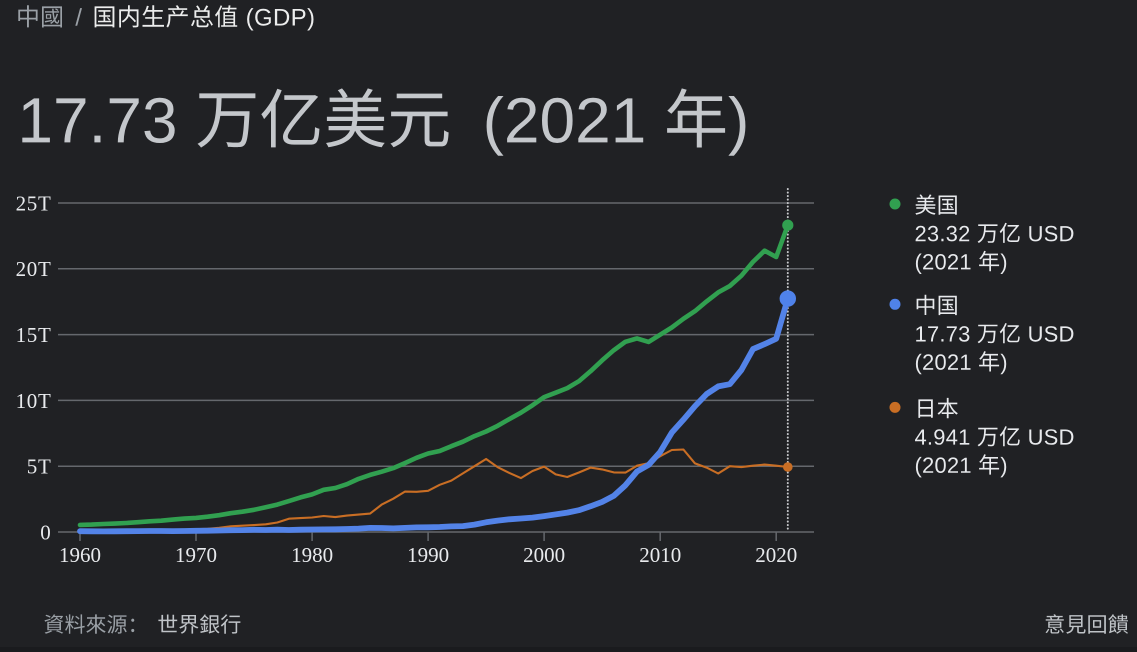  Describe the element at coordinates (428, 555) in the screenshot. I see `svg-text: 1990` at that location.